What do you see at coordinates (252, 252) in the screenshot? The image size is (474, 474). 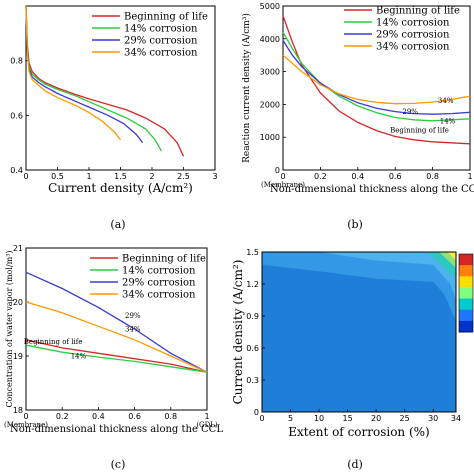 I see `y-tick-label: 1.5` at bounding box center [252, 252].